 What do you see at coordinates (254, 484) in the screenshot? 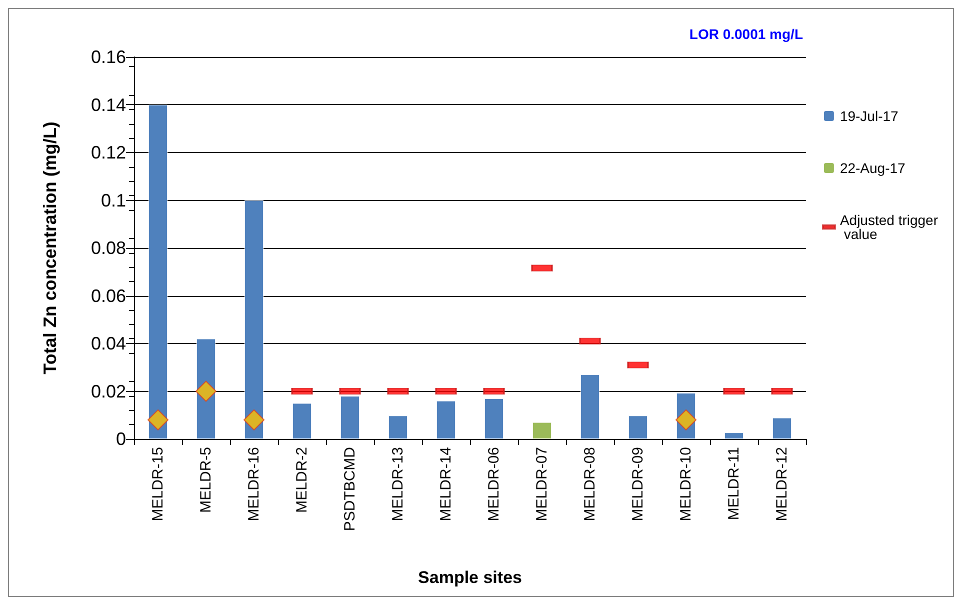
I see `x-tick-label: MELDR-16` at bounding box center [254, 484].